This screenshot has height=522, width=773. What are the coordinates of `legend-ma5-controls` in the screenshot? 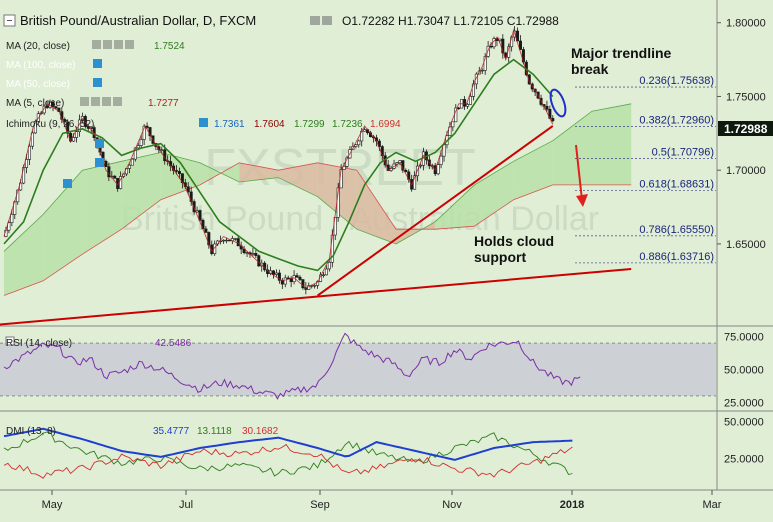 It's located at (101, 101).